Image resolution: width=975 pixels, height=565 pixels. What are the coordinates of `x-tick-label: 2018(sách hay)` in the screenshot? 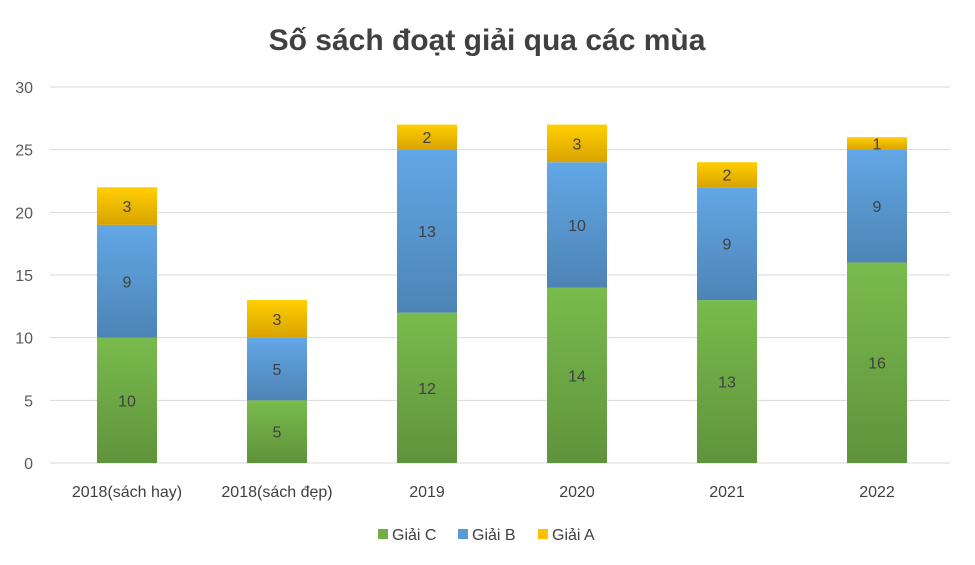 It's located at (127, 492).